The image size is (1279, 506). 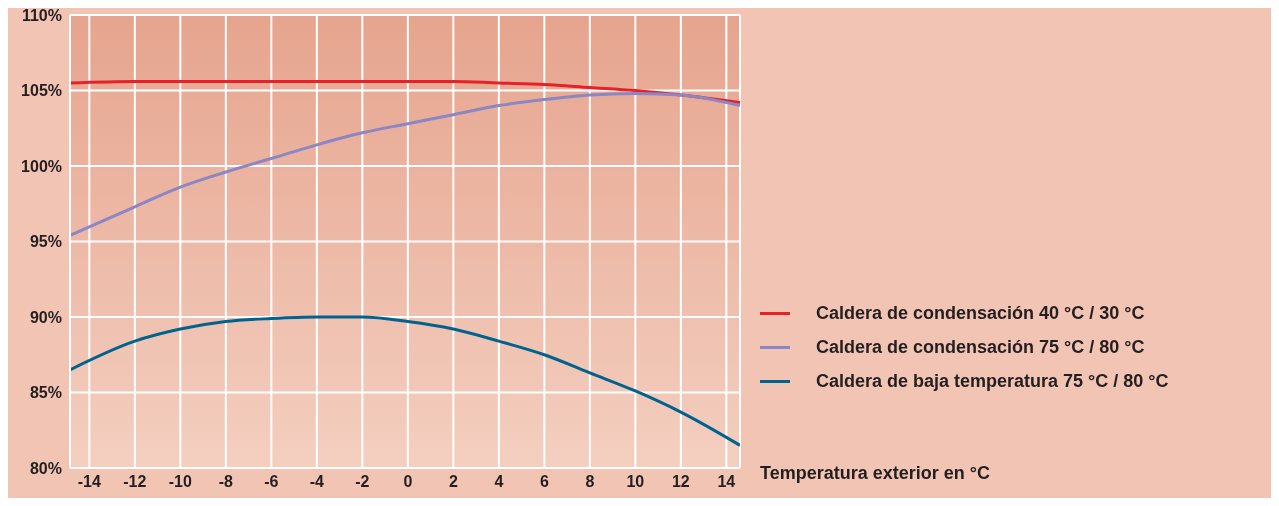 I want to click on line-series, so click(x=405, y=381).